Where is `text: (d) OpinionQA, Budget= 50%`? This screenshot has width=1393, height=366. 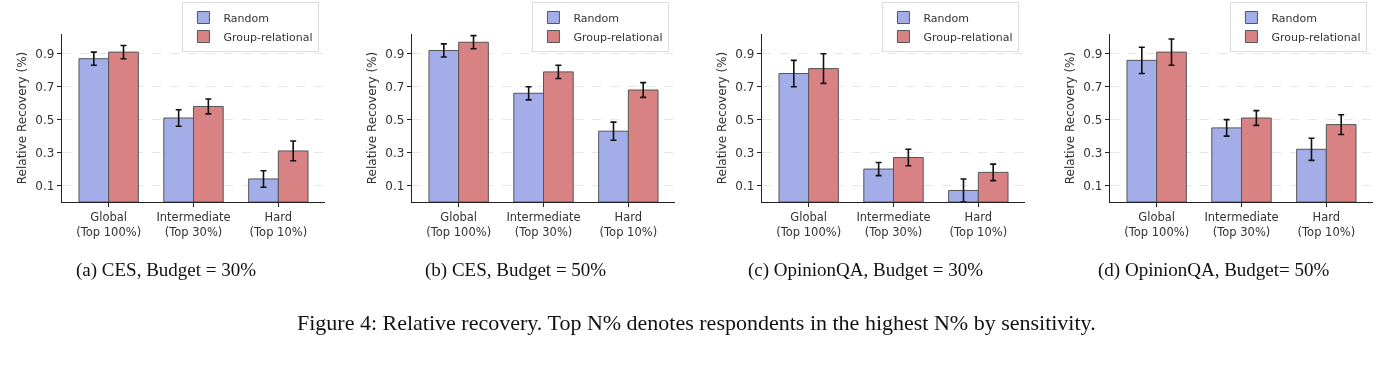 text: (d) OpinionQA, Budget= 50% is located at coordinates (1214, 270).